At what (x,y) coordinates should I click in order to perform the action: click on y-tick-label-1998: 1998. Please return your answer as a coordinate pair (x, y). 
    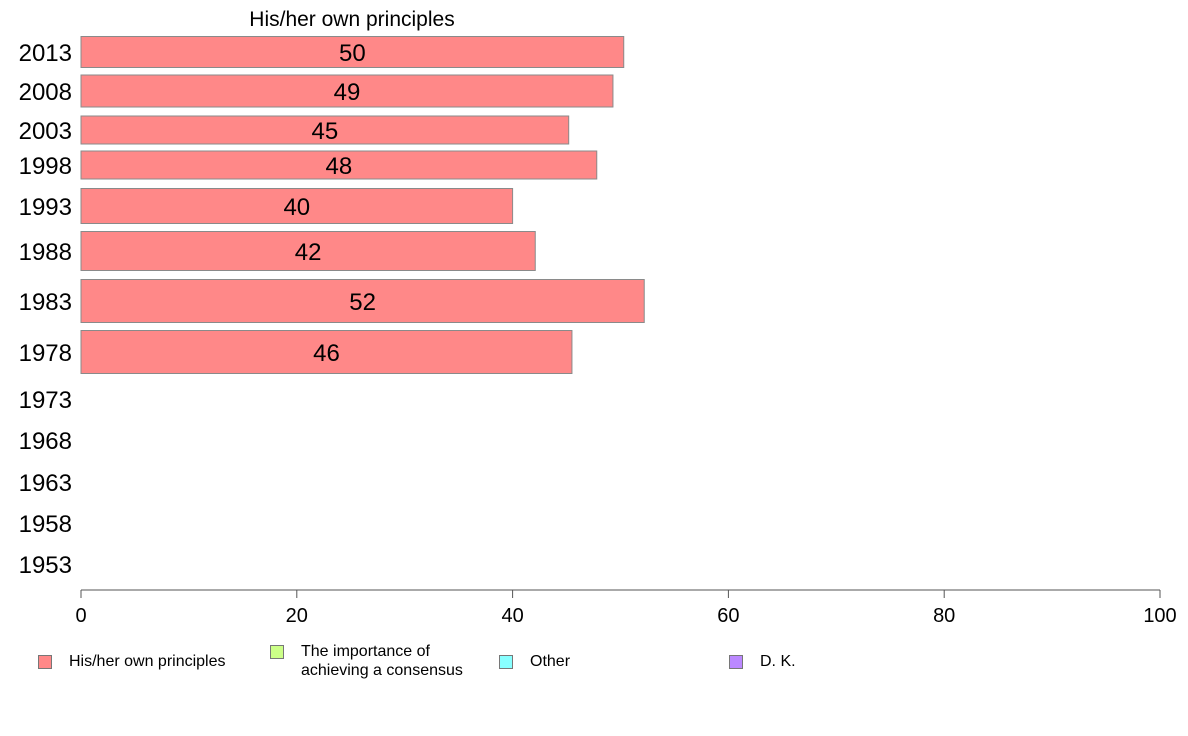
    Looking at the image, I should click on (45, 166).